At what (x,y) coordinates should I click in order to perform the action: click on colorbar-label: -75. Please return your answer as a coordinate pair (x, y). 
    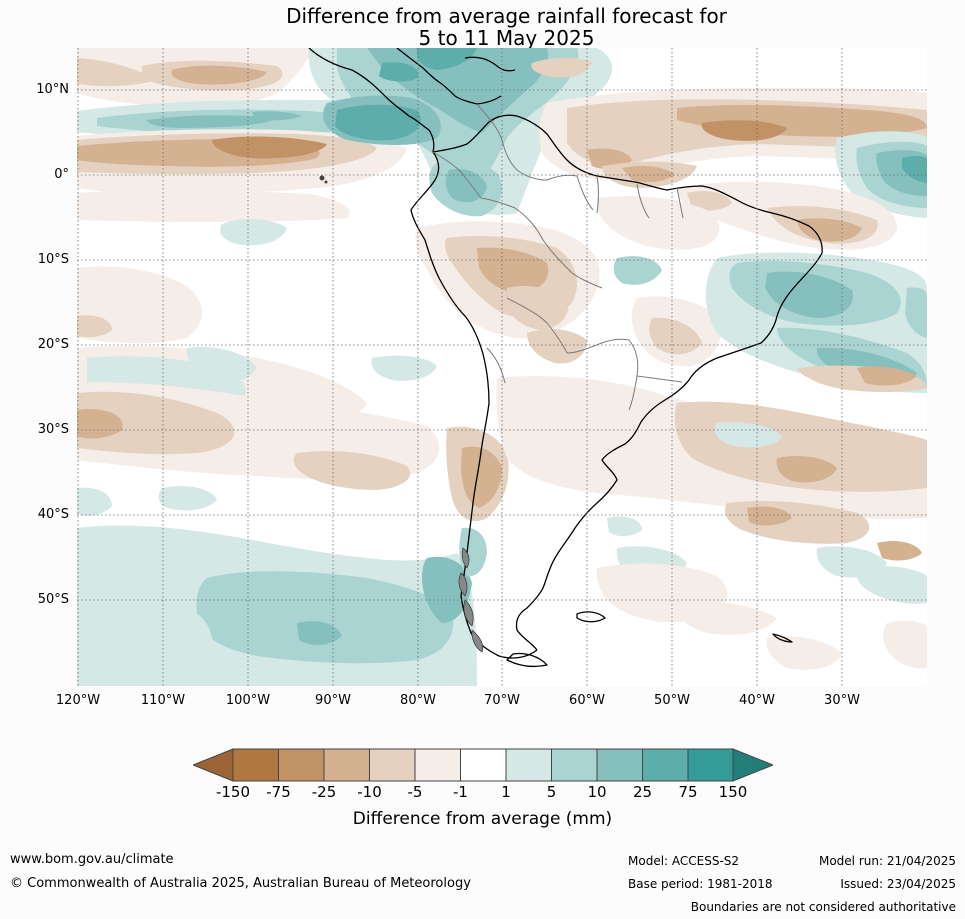
    Looking at the image, I should click on (278, 792).